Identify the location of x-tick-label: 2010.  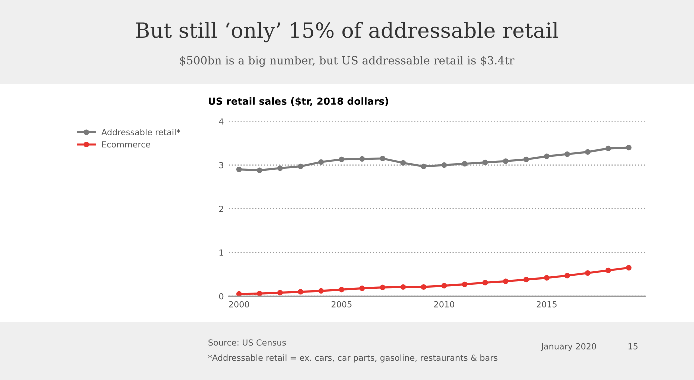
(444, 304).